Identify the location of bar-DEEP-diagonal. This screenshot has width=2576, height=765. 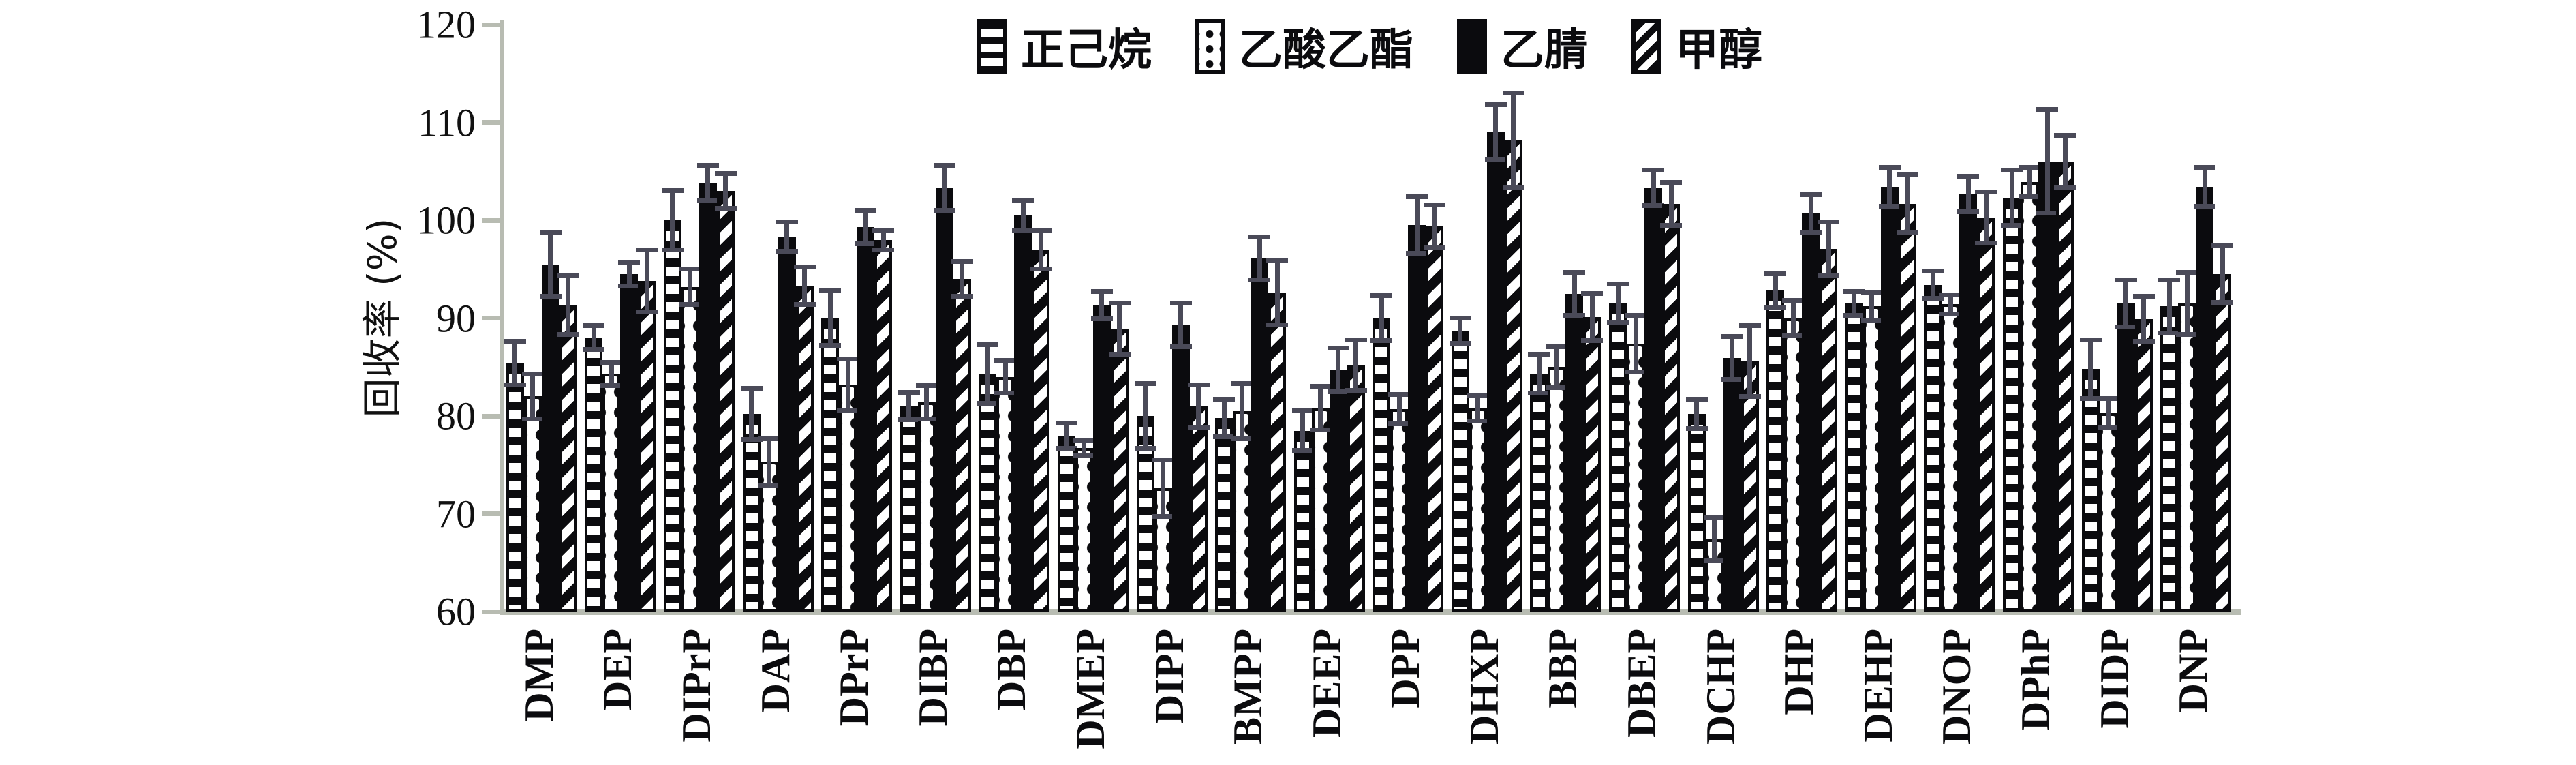
(1356, 488).